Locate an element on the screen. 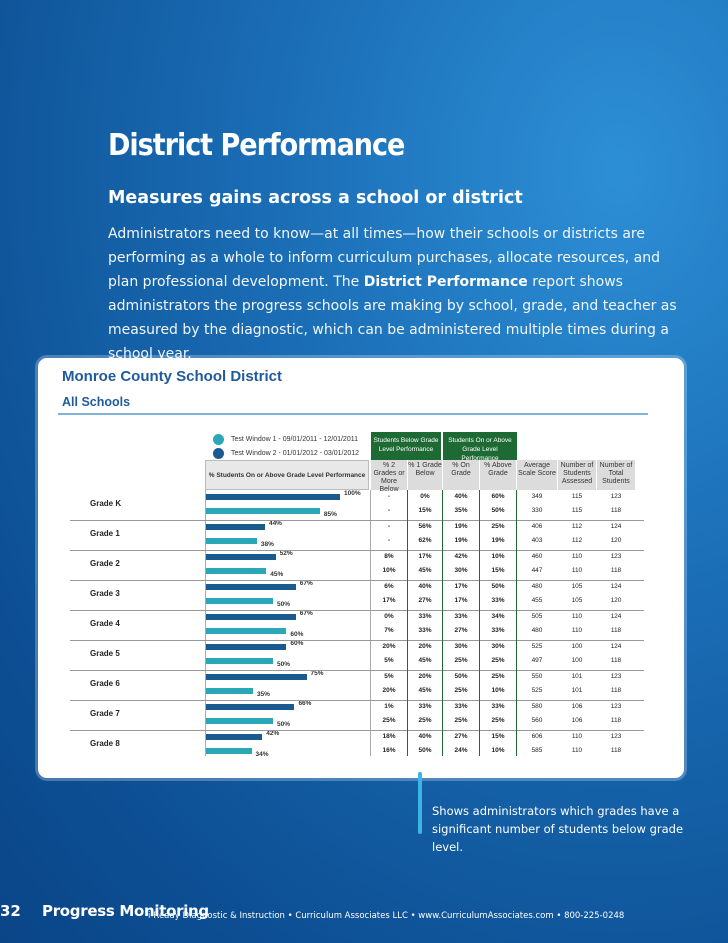 The image size is (728, 943). legend-label: Test Window 2 - 01/01/2012 - 03/01/2012 is located at coordinates (295, 453).